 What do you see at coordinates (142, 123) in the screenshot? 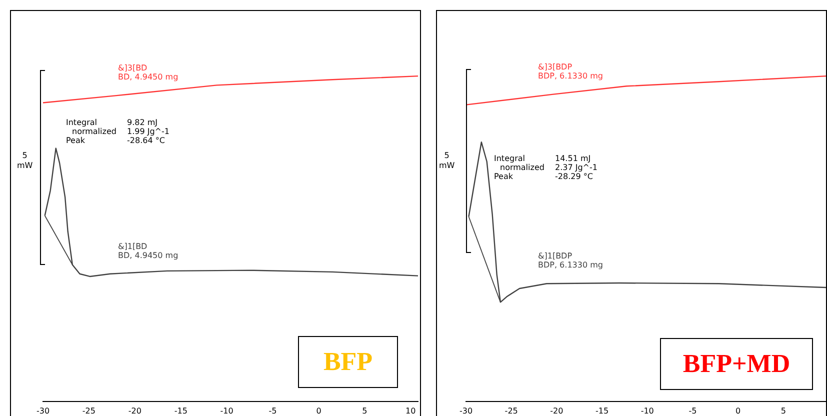
I see `annotation: 9.82 mJ` at bounding box center [142, 123].